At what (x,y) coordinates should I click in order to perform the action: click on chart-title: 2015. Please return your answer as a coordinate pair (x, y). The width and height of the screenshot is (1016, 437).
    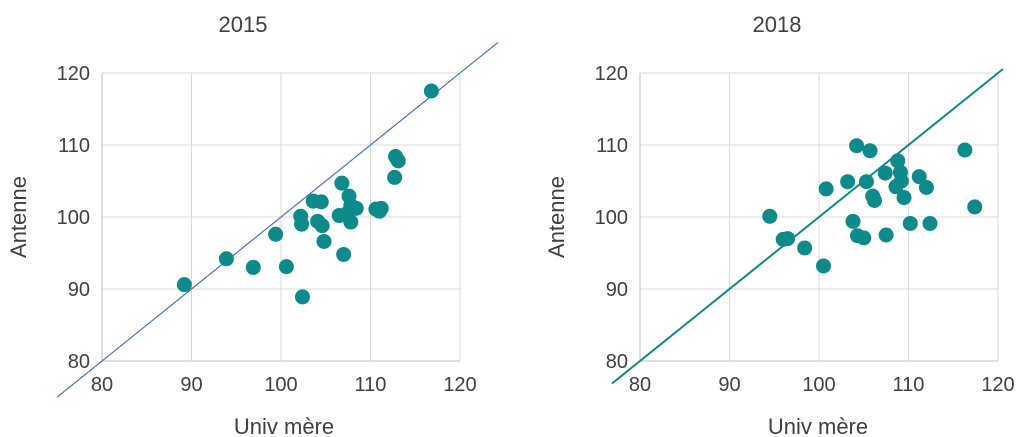
    Looking at the image, I should click on (243, 24).